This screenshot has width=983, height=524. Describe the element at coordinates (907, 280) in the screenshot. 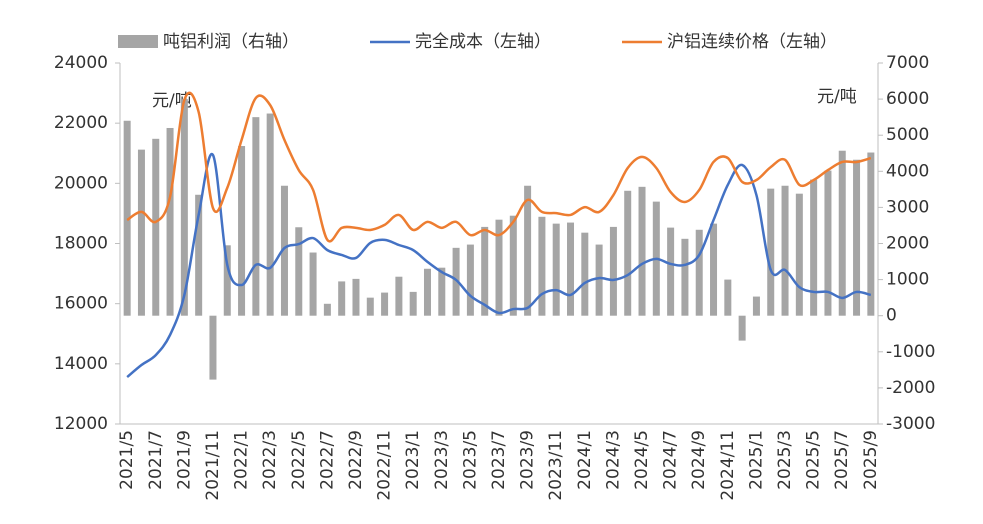

I see `y2-tick-label: 1000` at that location.